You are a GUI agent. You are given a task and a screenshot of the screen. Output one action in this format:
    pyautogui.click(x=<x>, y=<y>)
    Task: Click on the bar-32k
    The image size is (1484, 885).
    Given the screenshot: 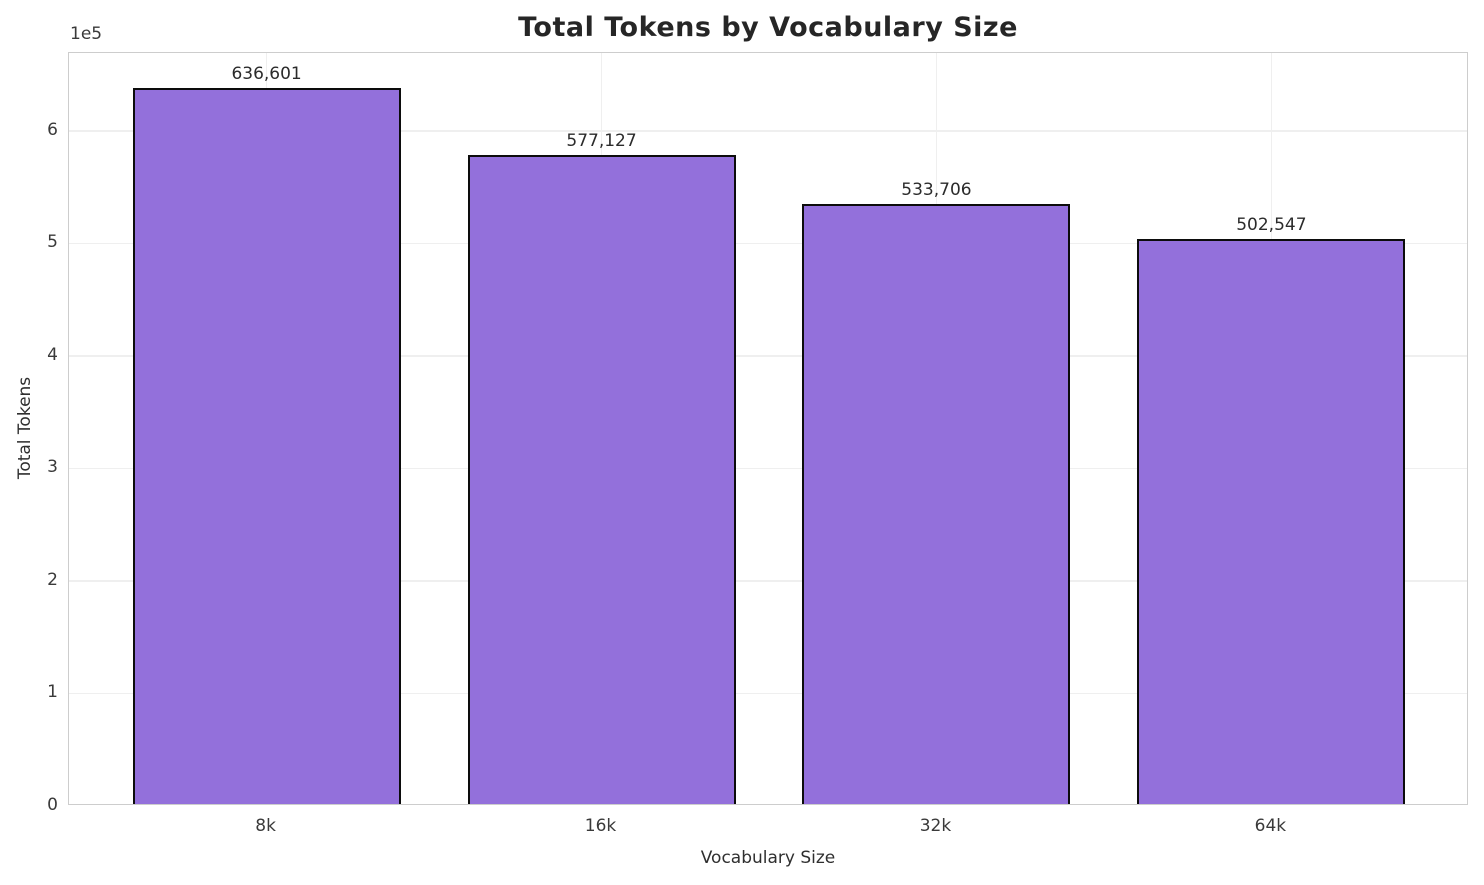 What is the action you would take?
    pyautogui.click(x=936, y=503)
    